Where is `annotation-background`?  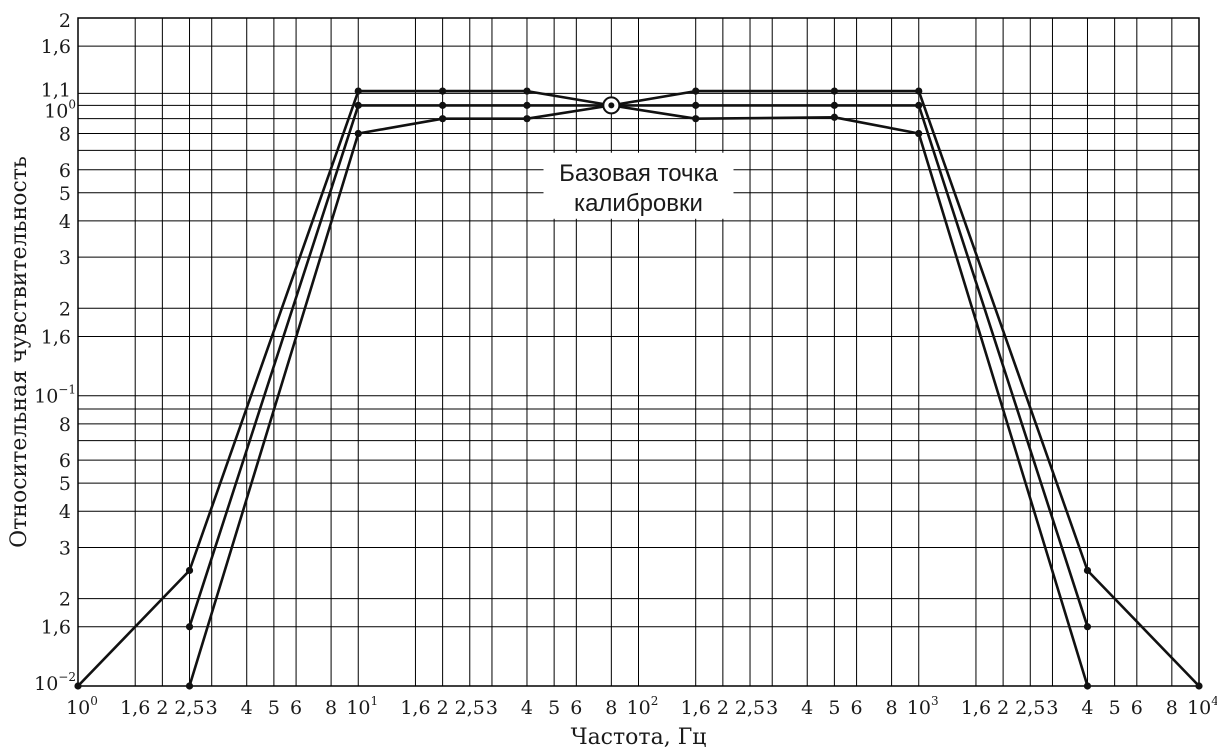
annotation-background is located at coordinates (638, 185).